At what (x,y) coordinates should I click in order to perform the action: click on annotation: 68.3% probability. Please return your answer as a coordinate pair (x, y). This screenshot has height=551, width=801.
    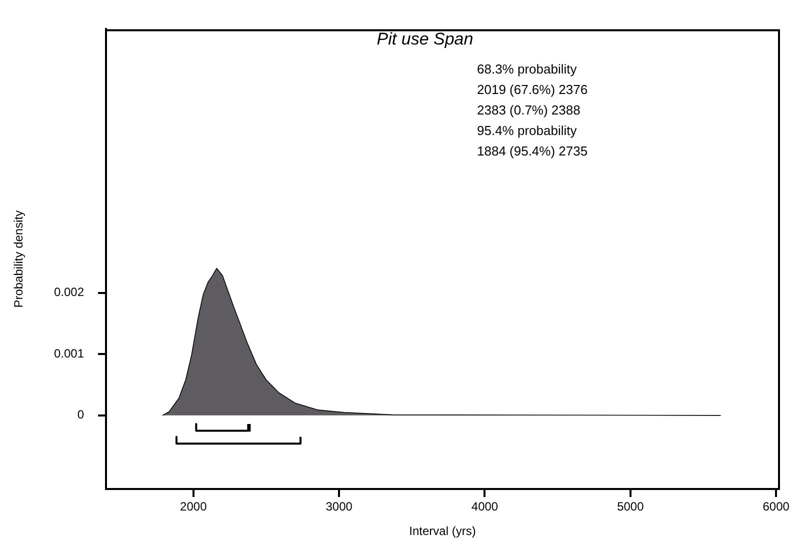
    Looking at the image, I should click on (527, 69).